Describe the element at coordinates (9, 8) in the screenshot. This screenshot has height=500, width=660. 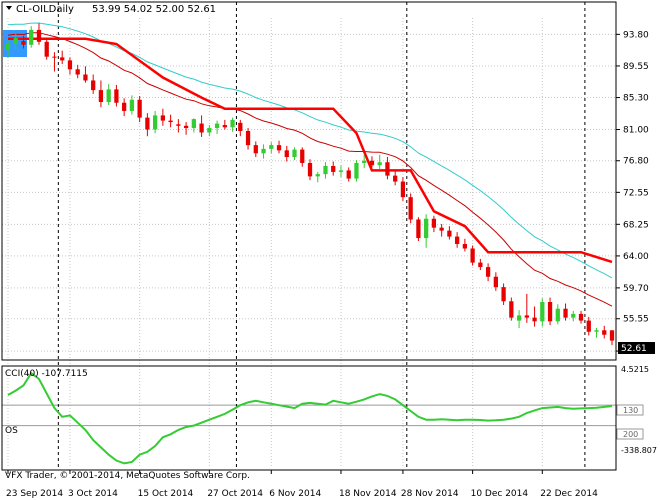
I see `dropdown-arrow-icon` at that location.